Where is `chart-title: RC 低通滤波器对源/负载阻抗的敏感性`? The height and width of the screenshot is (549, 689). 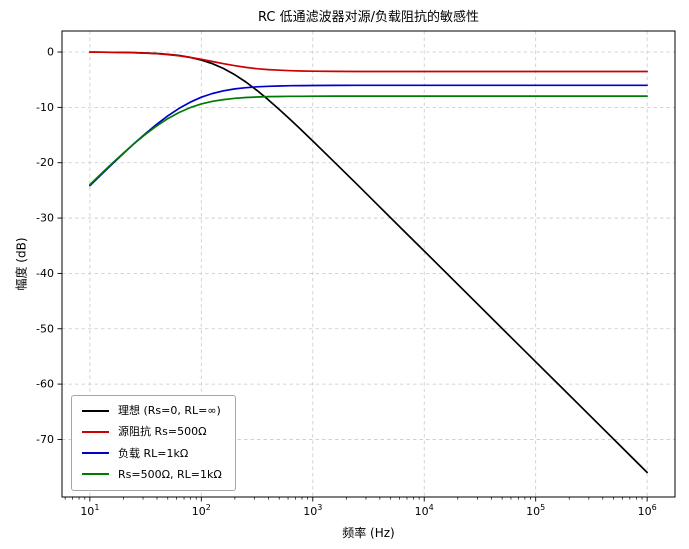 chart-title: RC 低通滤波器对源/负载阻抗的敏感性 is located at coordinates (368, 17).